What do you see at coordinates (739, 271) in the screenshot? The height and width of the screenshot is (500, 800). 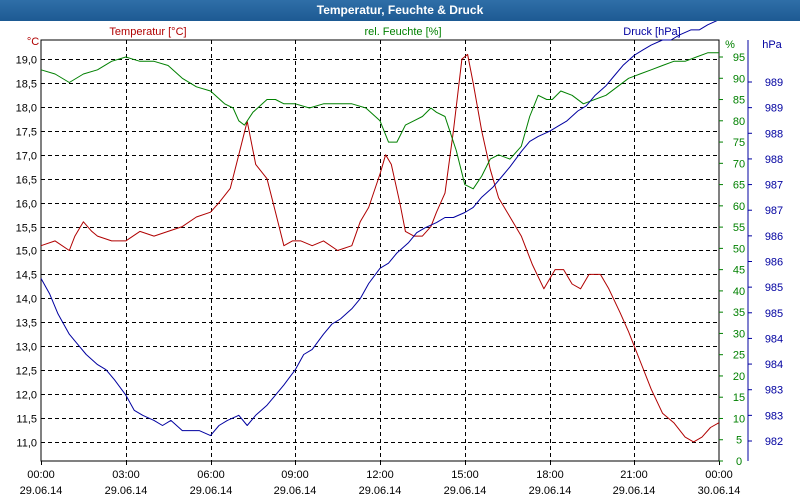 I see `humidity-tick-label: 45` at bounding box center [739, 271].